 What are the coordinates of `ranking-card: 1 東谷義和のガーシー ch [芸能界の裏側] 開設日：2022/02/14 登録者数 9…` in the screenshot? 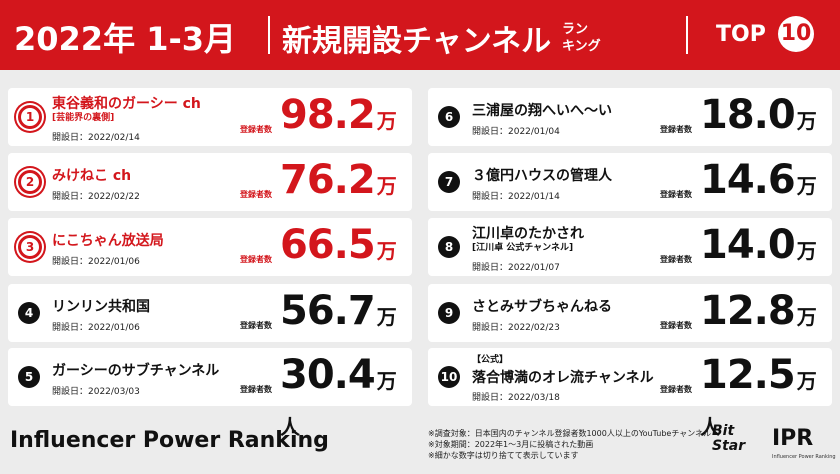 It's located at (210, 133).